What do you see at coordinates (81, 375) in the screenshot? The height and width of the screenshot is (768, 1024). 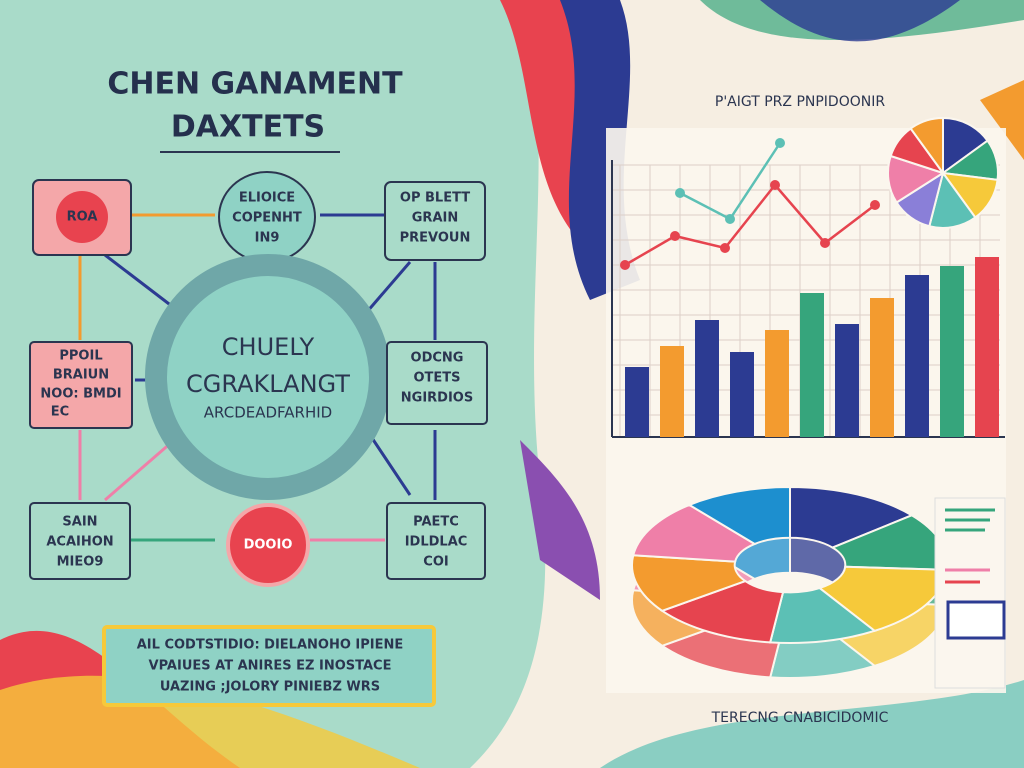 I see `node-label: BRAIUN` at bounding box center [81, 375].